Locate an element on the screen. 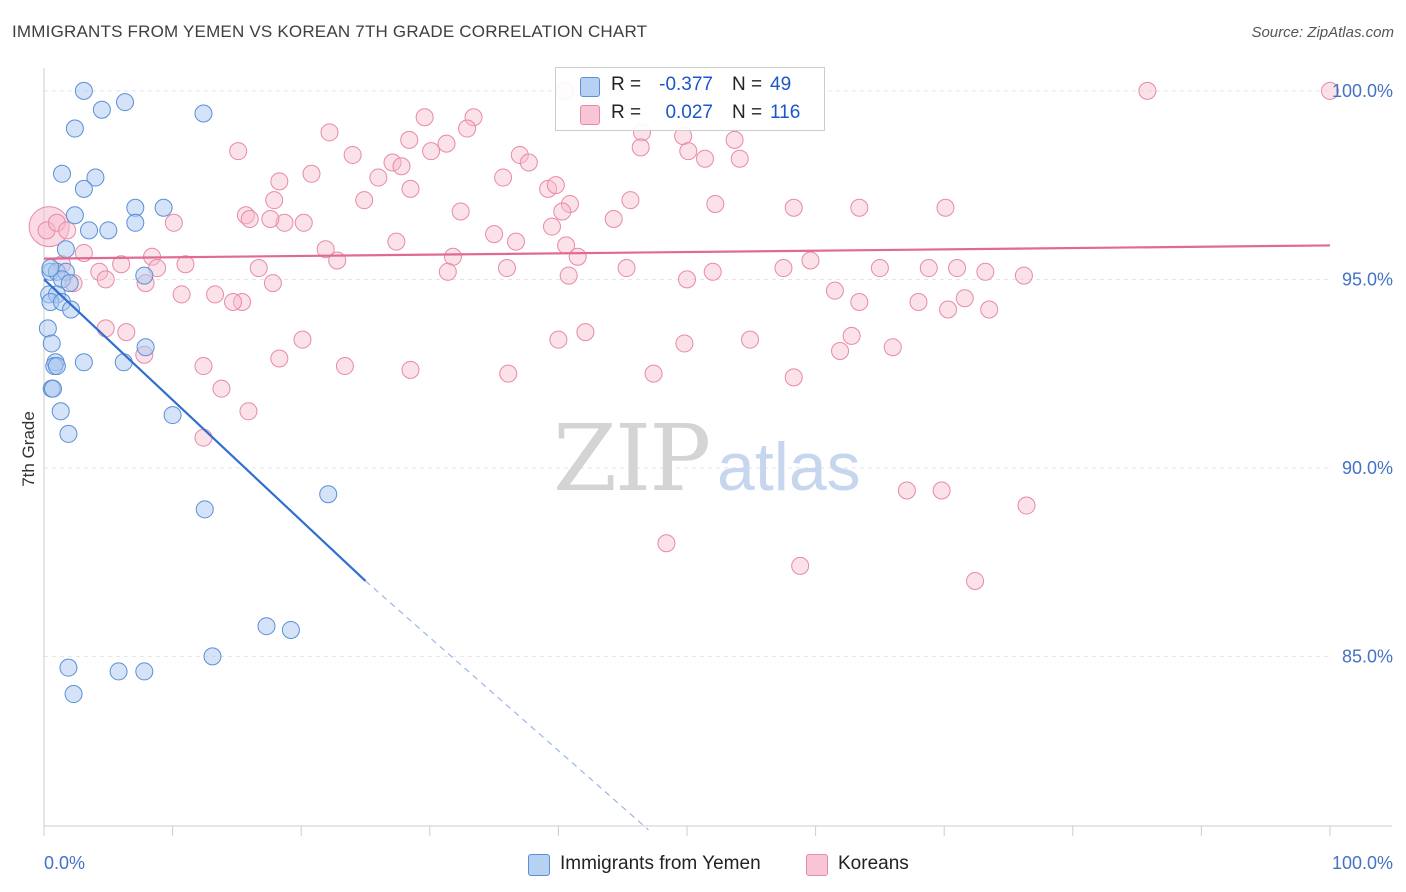 This screenshot has width=1406, height=892. yemen-trend-extension is located at coordinates (507, 705).